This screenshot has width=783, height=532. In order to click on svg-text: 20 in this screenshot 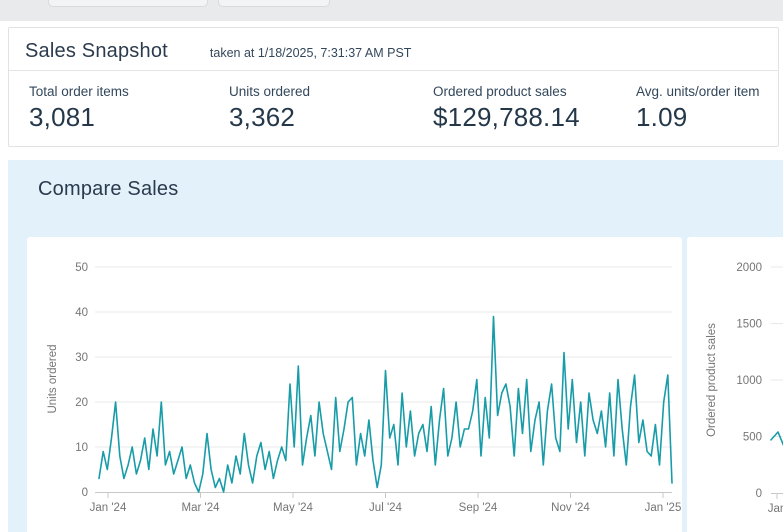, I will do `click(81, 403)`.